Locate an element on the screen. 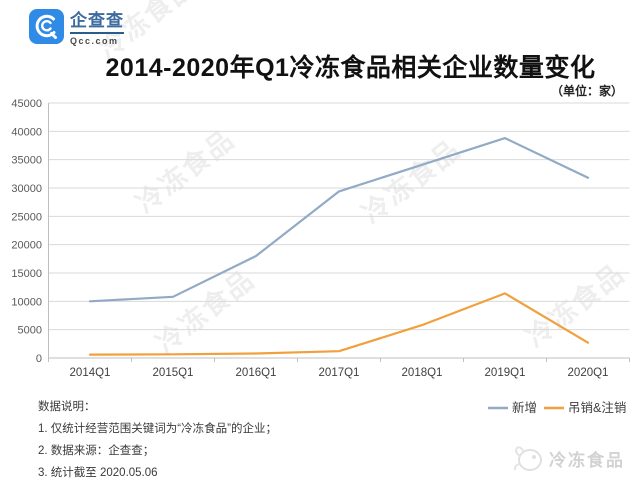  qcc-logo-domain: Qcc.com is located at coordinates (94, 40).